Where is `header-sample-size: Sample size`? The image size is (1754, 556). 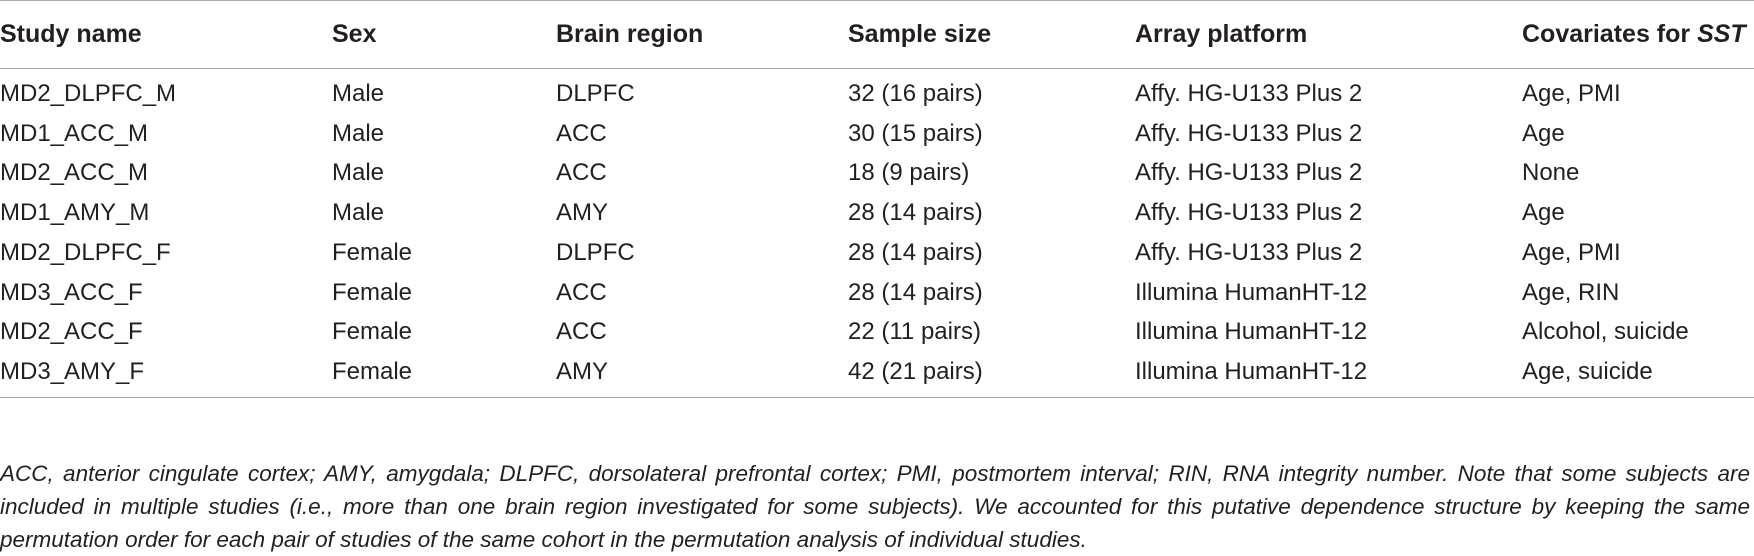 header-sample-size: Sample size is located at coordinates (920, 34).